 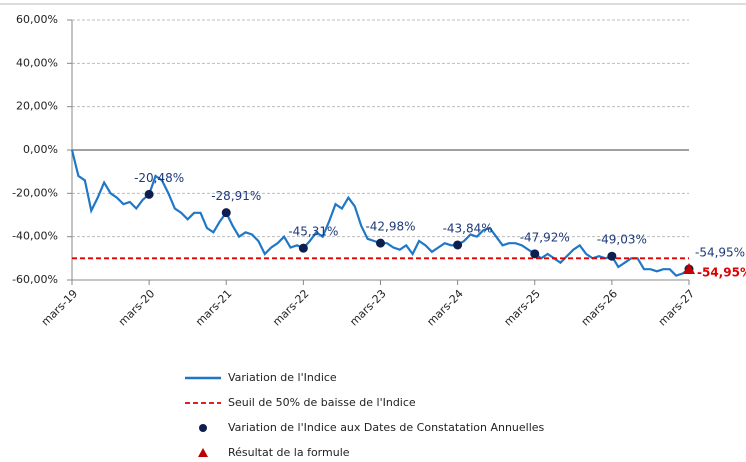 I want to click on x-tick-label: mars-26, so click(x=599, y=307).